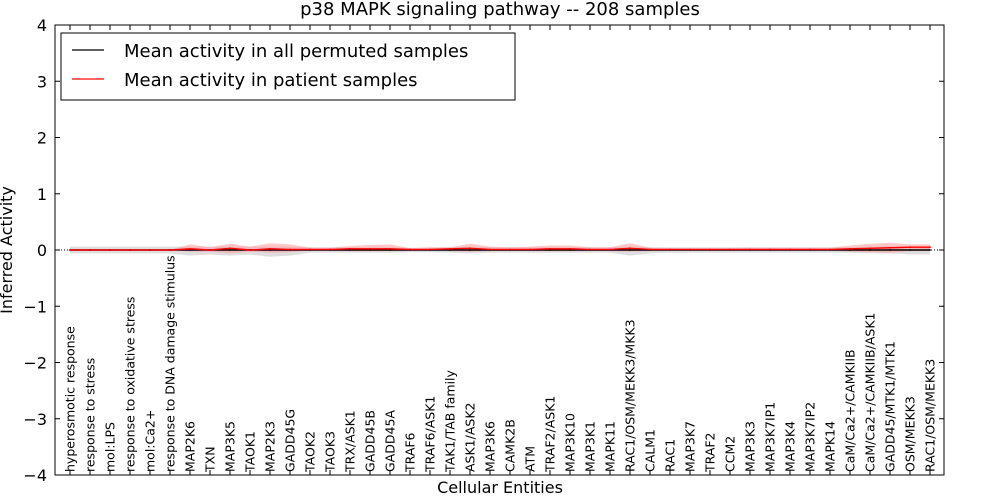 The width and height of the screenshot is (1000, 500). What do you see at coordinates (810, 437) in the screenshot?
I see `x-tick-label: MAP3K7IP2` at bounding box center [810, 437].